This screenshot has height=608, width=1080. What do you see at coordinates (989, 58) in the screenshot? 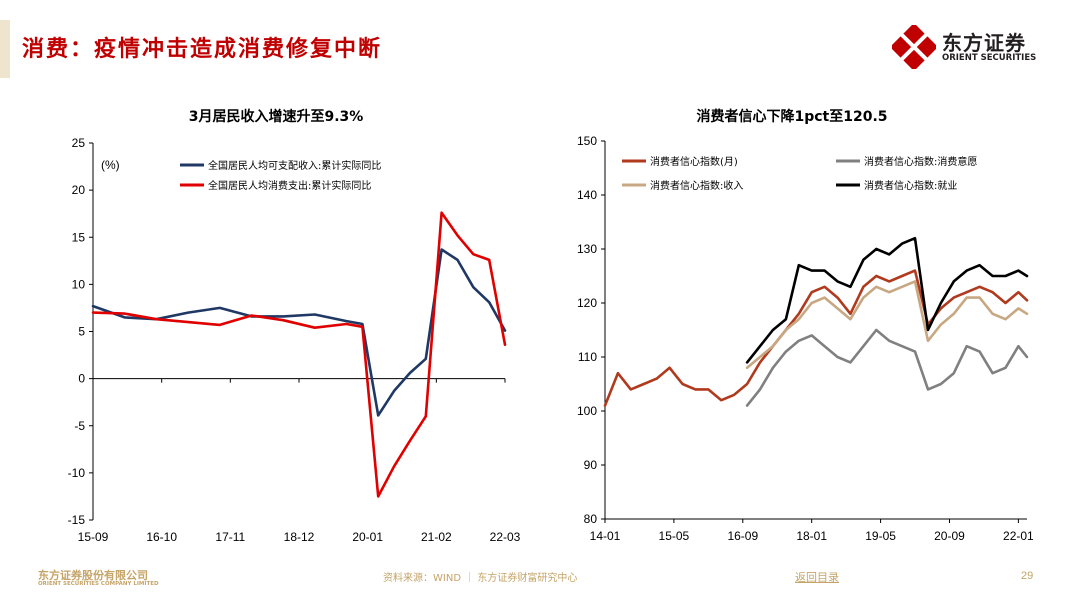
I see `logo-subtext: ORIENT SECURITIES` at bounding box center [989, 58].